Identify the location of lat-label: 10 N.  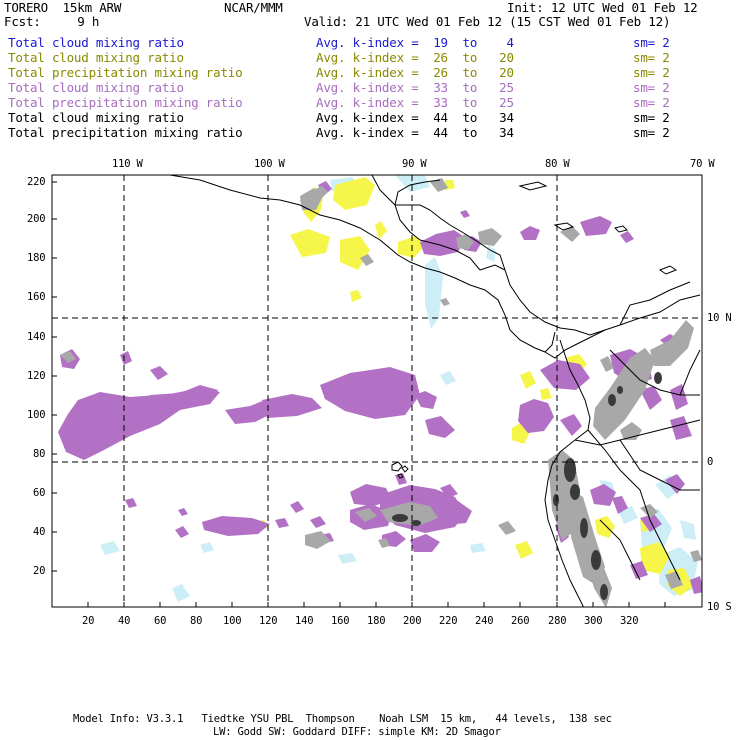
(719, 318).